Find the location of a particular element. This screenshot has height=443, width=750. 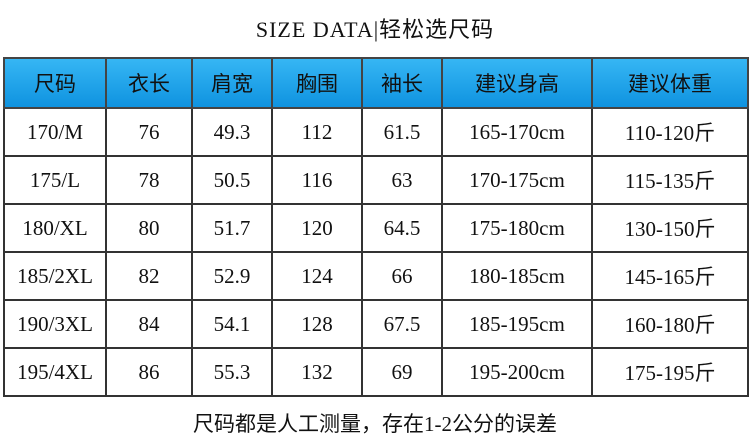

header-row: 尺码 衣长 肩宽 胸围 袖长 建议身高 建议体重 is located at coordinates (376, 83).